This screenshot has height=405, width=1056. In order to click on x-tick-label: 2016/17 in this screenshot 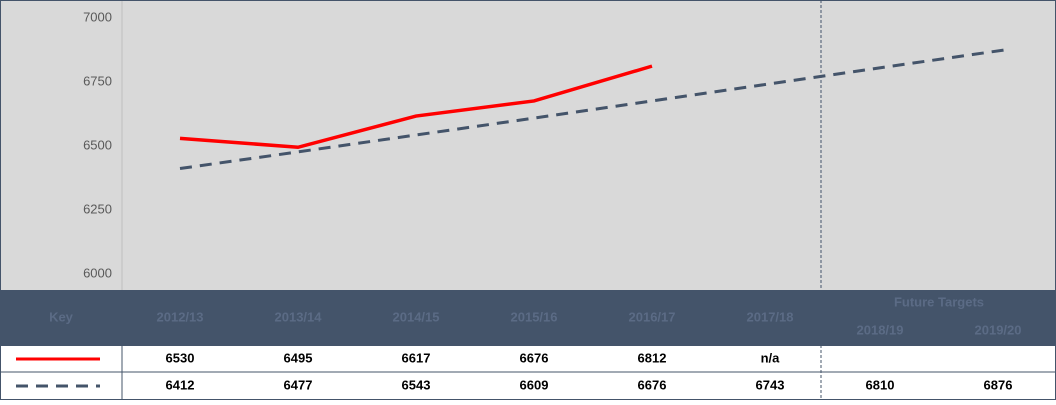, I will do `click(652, 316)`.